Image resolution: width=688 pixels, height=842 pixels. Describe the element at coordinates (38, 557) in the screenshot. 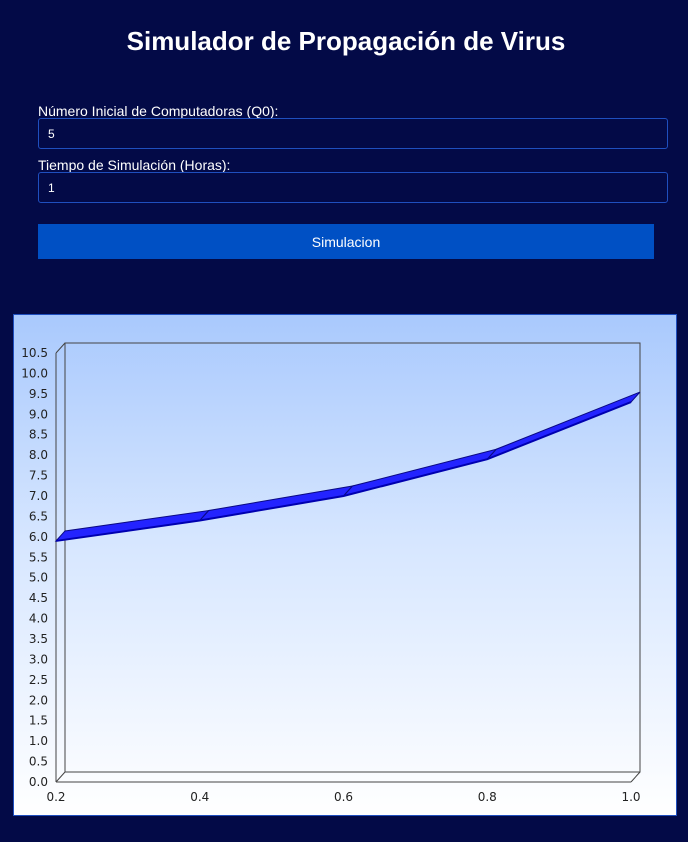

I see `y-tick-label: 5.5` at that location.